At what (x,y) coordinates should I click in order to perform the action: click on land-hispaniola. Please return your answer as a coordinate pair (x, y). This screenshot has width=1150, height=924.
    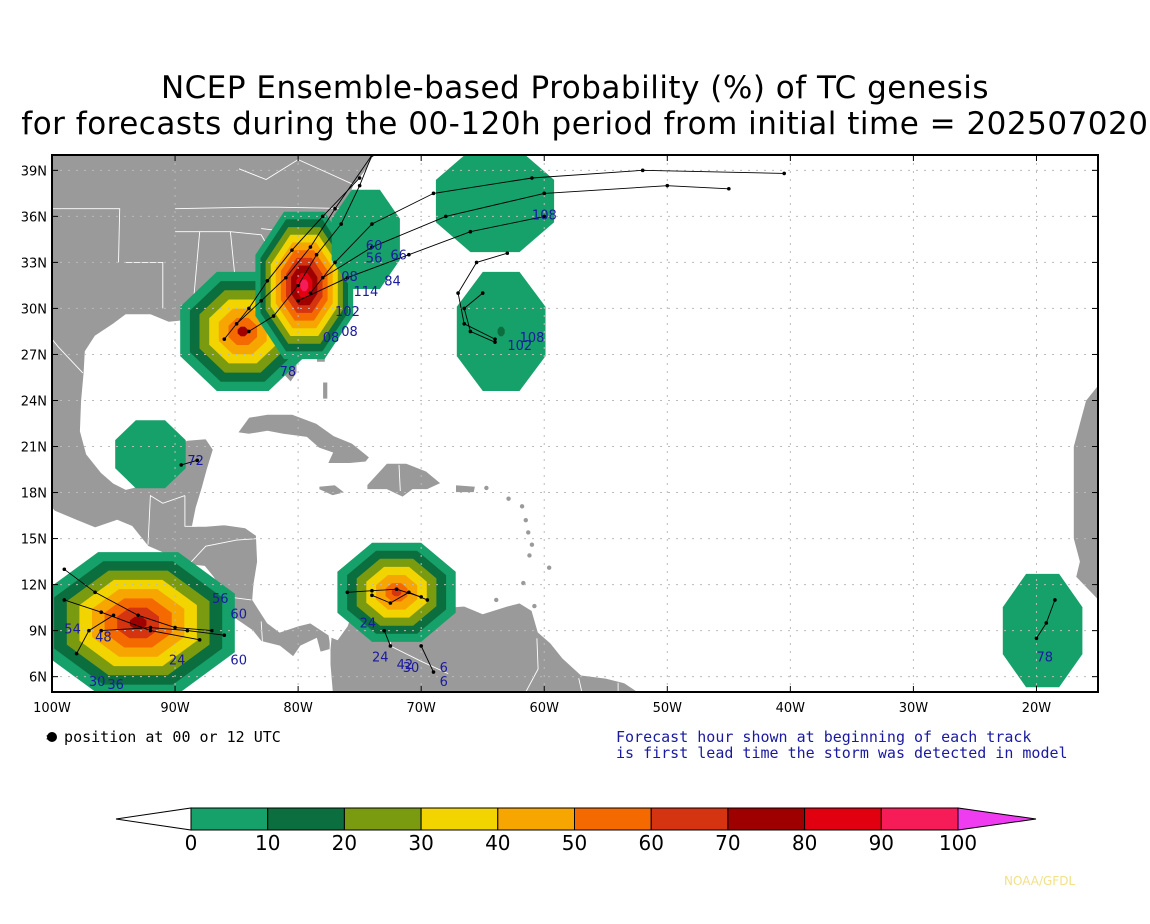
    Looking at the image, I should click on (404, 480).